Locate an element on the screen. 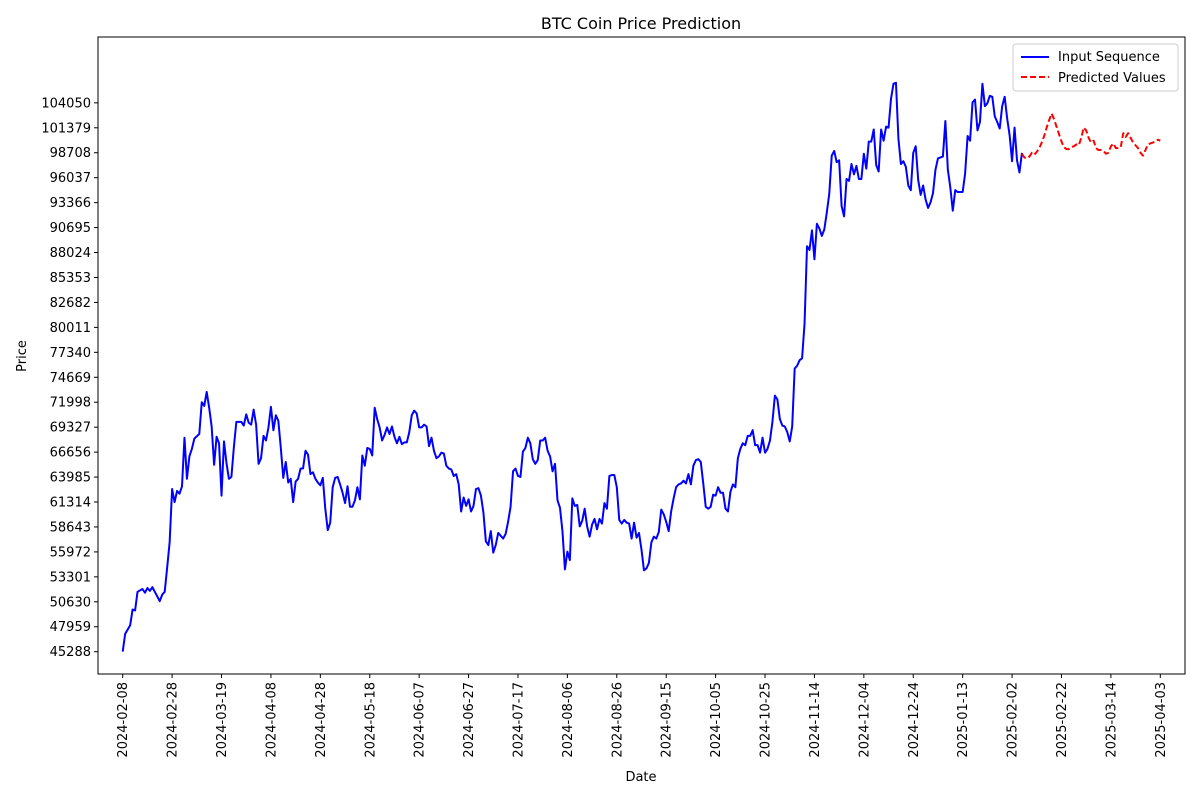  legend-label-input-sequence: Input Sequence is located at coordinates (1109, 57).